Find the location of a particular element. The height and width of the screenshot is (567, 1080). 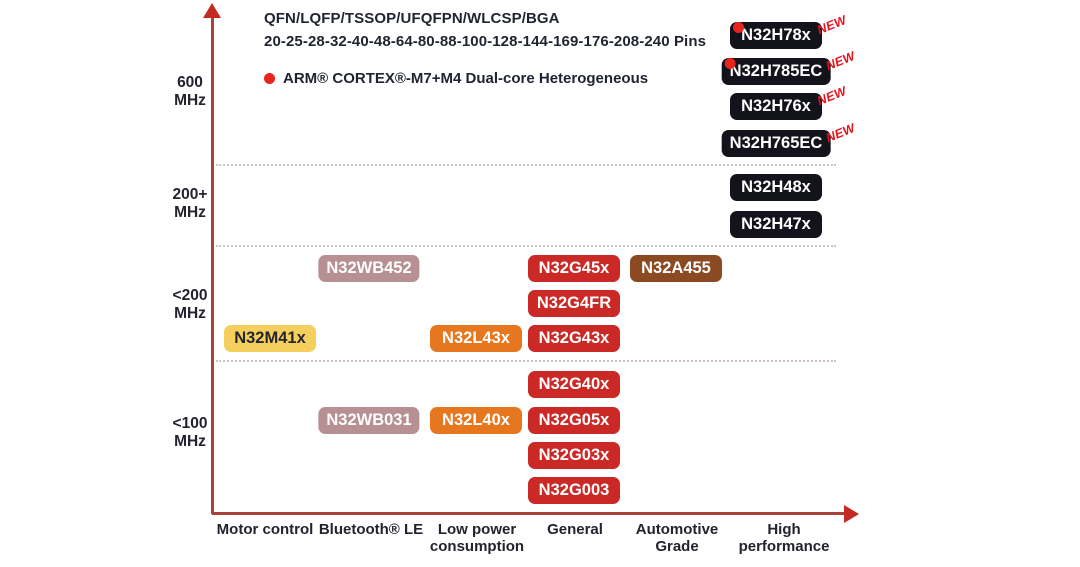

product-badge-n32g05x: N32G05x is located at coordinates (574, 420).